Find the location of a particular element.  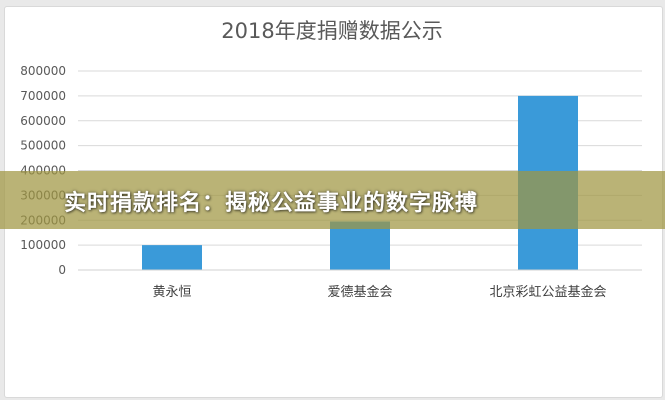

banner-headline: 实时捐款排名：揭秘公益事业的数字脉搏 is located at coordinates (271, 203).